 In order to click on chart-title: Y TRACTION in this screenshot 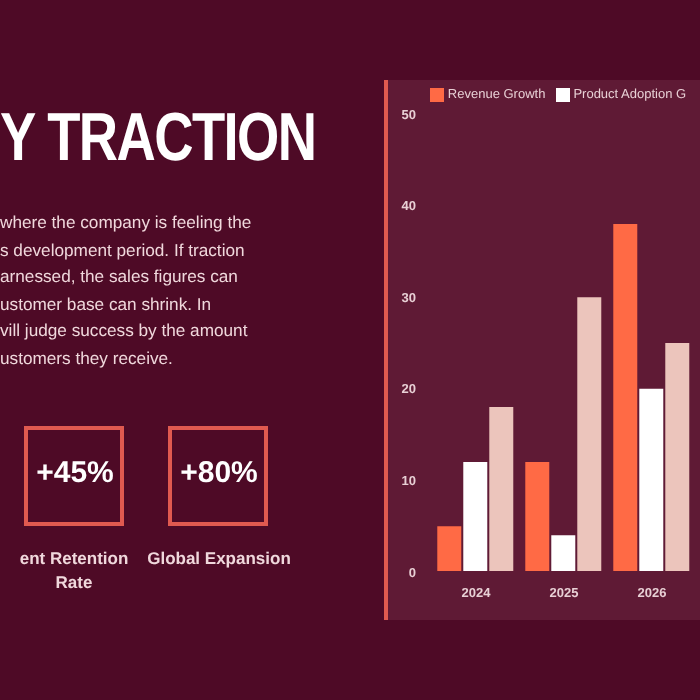, I will do `click(158, 139)`.